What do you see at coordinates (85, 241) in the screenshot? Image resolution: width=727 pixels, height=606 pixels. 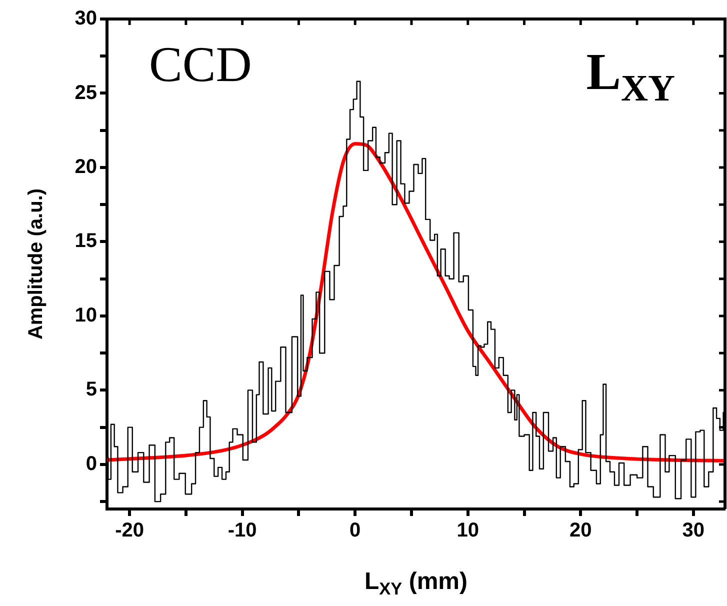 I see `y-tick-label: 15` at bounding box center [85, 241].